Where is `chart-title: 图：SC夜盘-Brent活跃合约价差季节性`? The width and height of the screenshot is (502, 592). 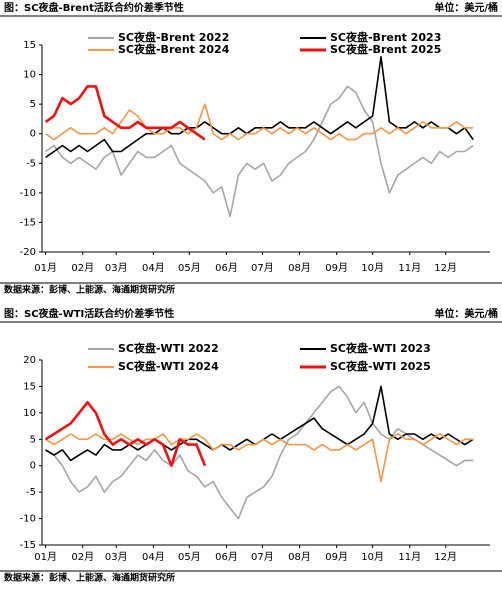 chart-title: 图：SC夜盘-Brent活跃合约价差季节性 is located at coordinates (94, 7).